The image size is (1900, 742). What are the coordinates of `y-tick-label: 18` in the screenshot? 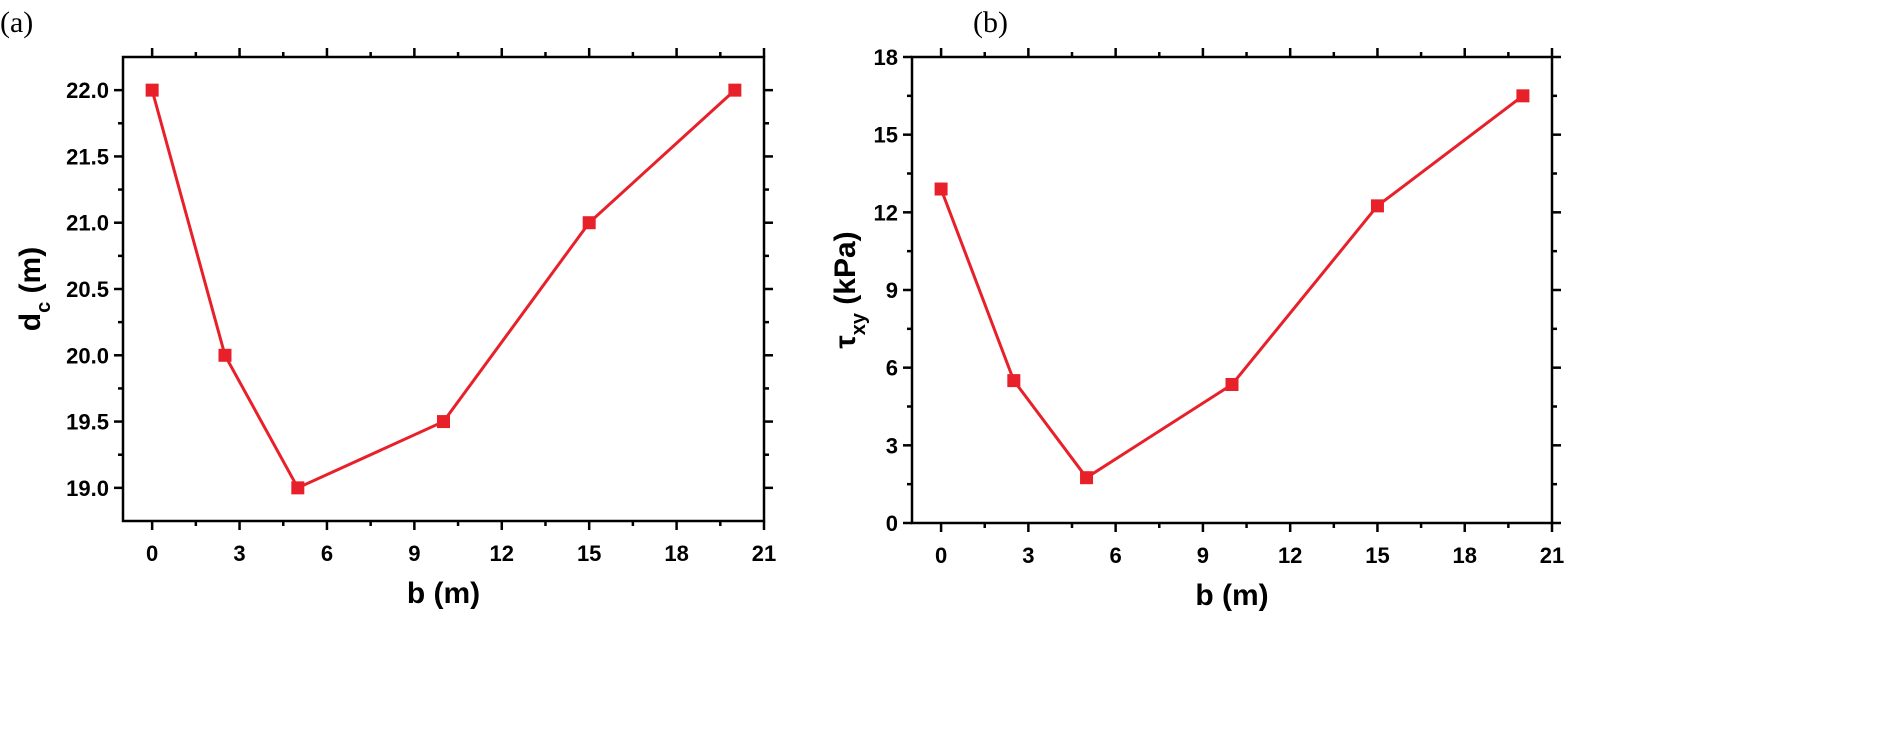 It's located at (886, 57).